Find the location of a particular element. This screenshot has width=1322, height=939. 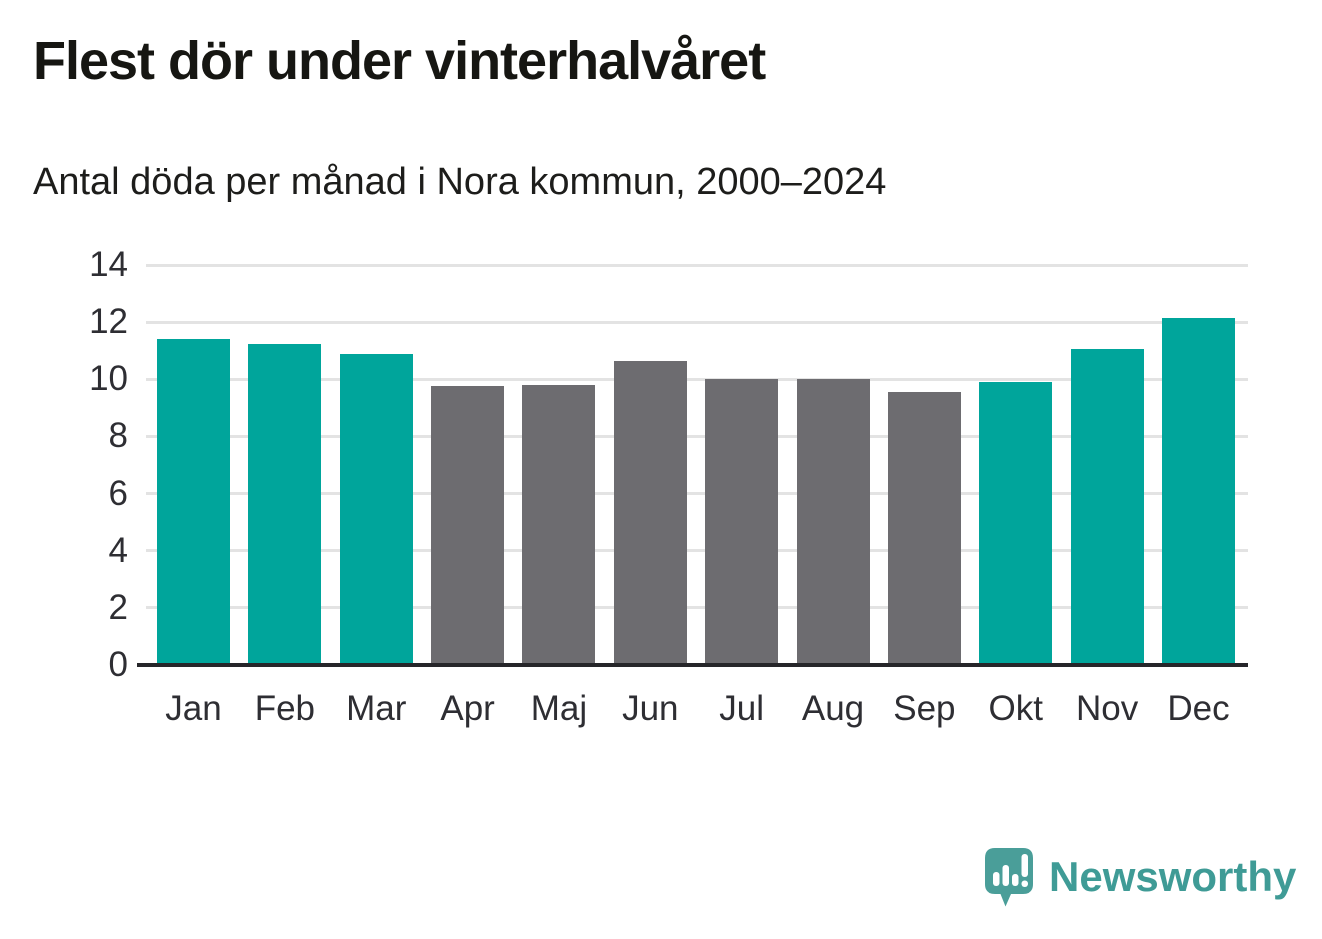

gridline-y8 is located at coordinates (697, 436).